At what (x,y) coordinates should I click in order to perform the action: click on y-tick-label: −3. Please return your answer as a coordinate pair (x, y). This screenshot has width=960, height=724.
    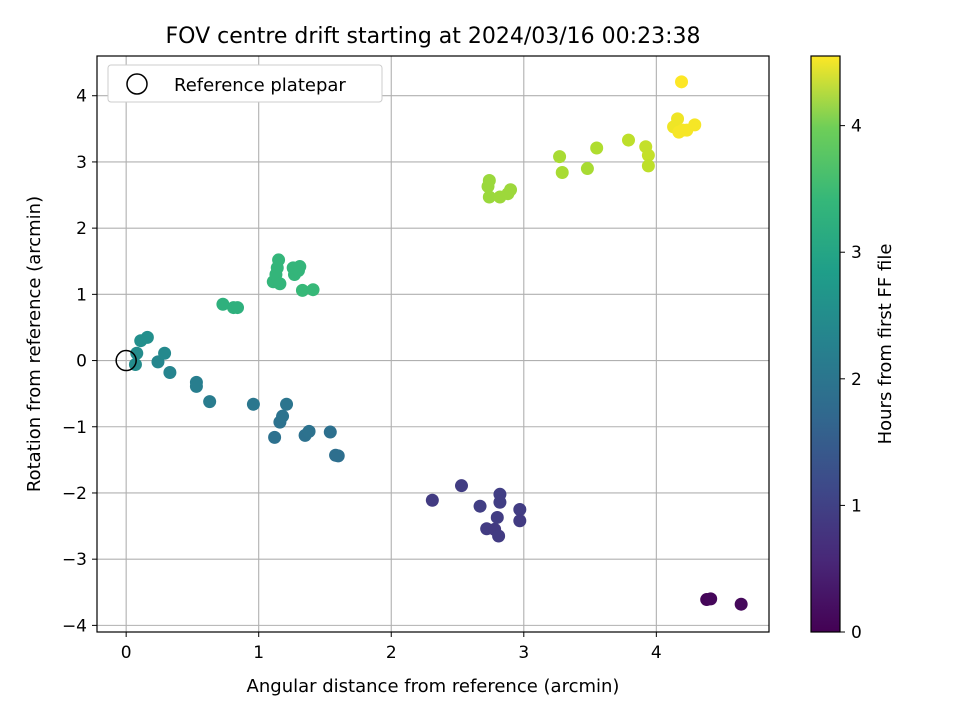
    Looking at the image, I should click on (74, 560).